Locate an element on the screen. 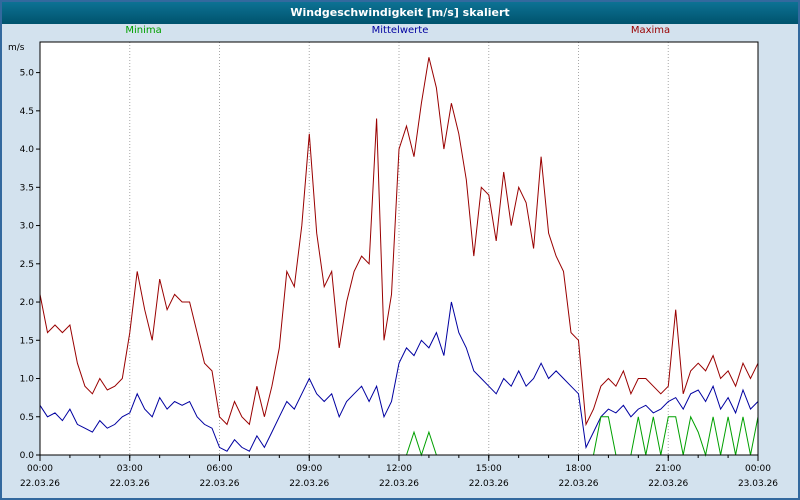  y-axis-unit-label: m/s is located at coordinates (16, 48).